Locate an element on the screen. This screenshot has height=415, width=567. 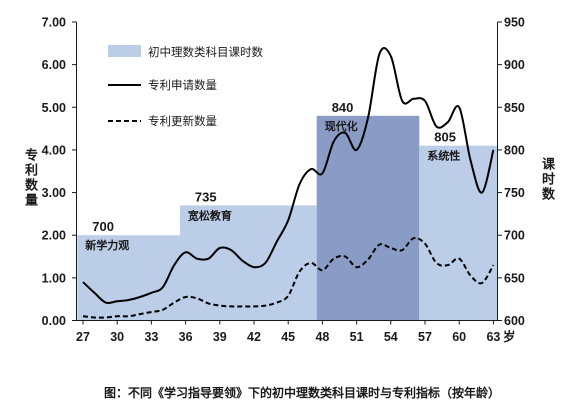
y-right-tick-label: 700 is located at coordinates (514, 236).